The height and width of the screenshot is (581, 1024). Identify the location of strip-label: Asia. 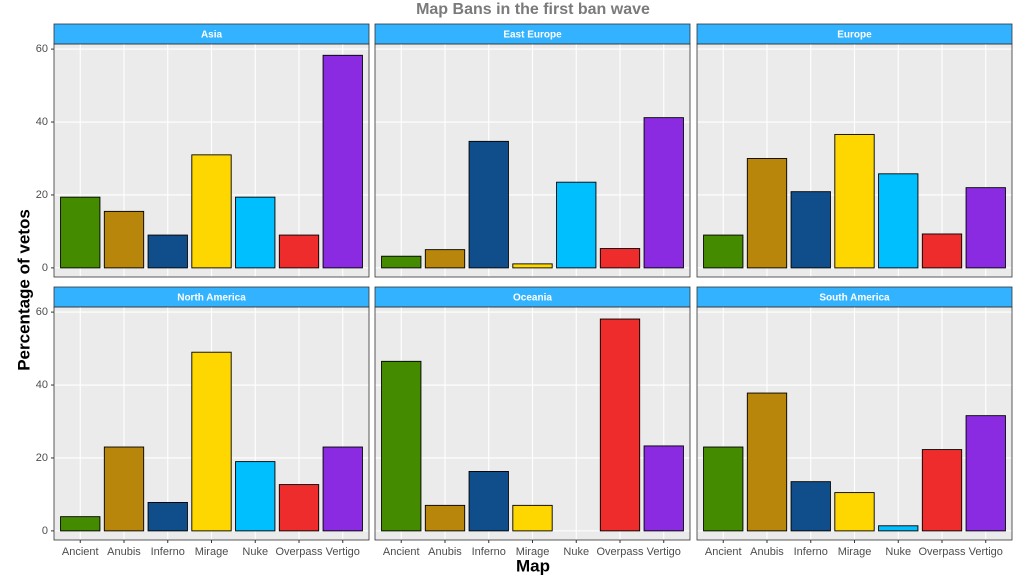
(212, 35).